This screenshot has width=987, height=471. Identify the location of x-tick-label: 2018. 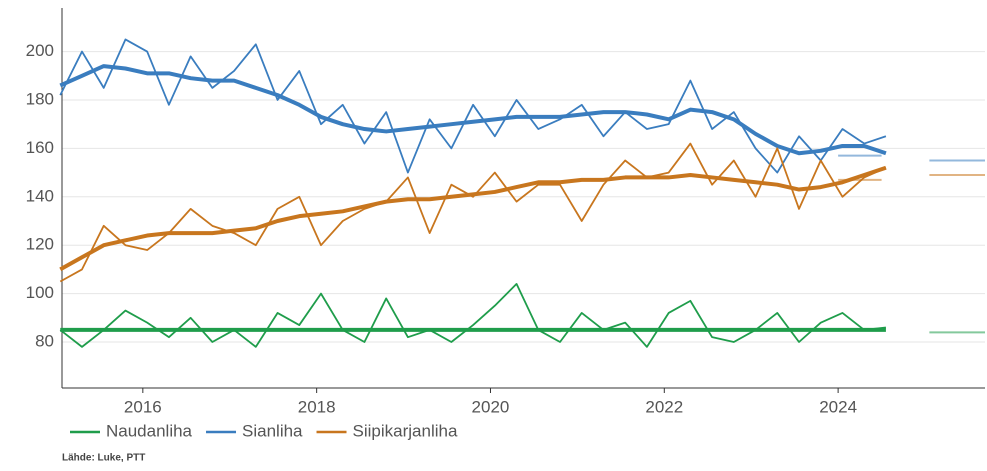
(317, 406).